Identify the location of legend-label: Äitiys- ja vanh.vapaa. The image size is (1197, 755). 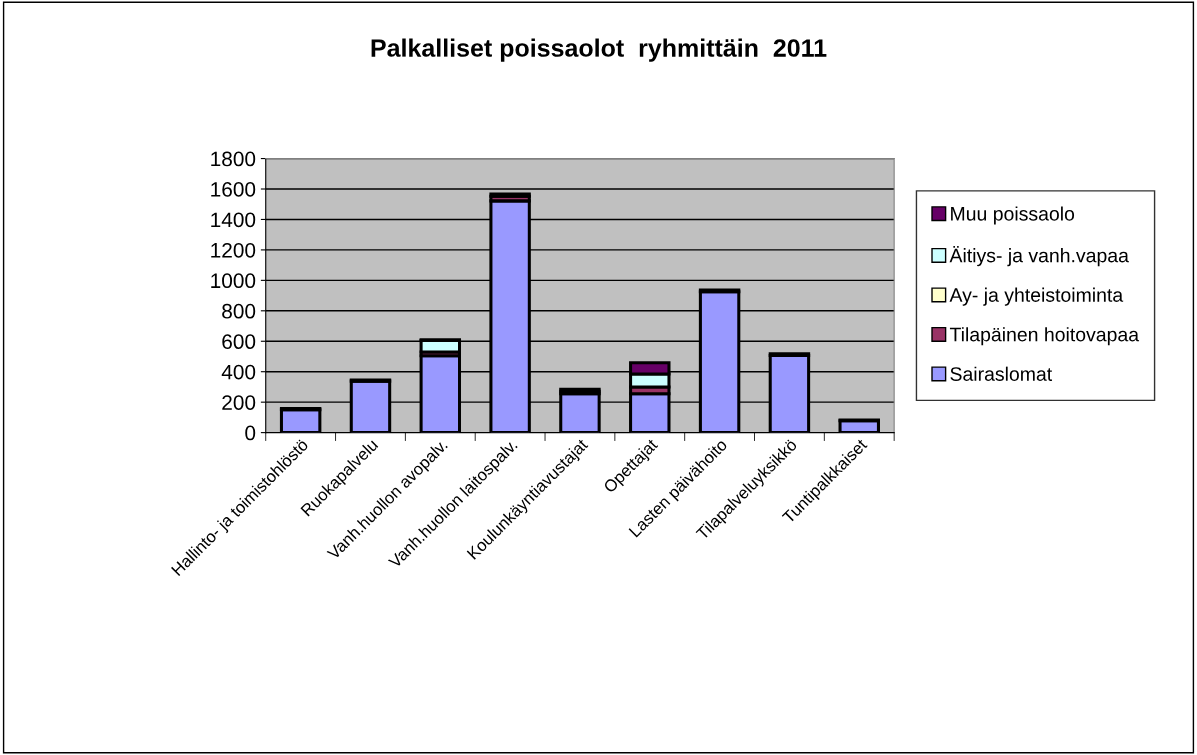
(1039, 256).